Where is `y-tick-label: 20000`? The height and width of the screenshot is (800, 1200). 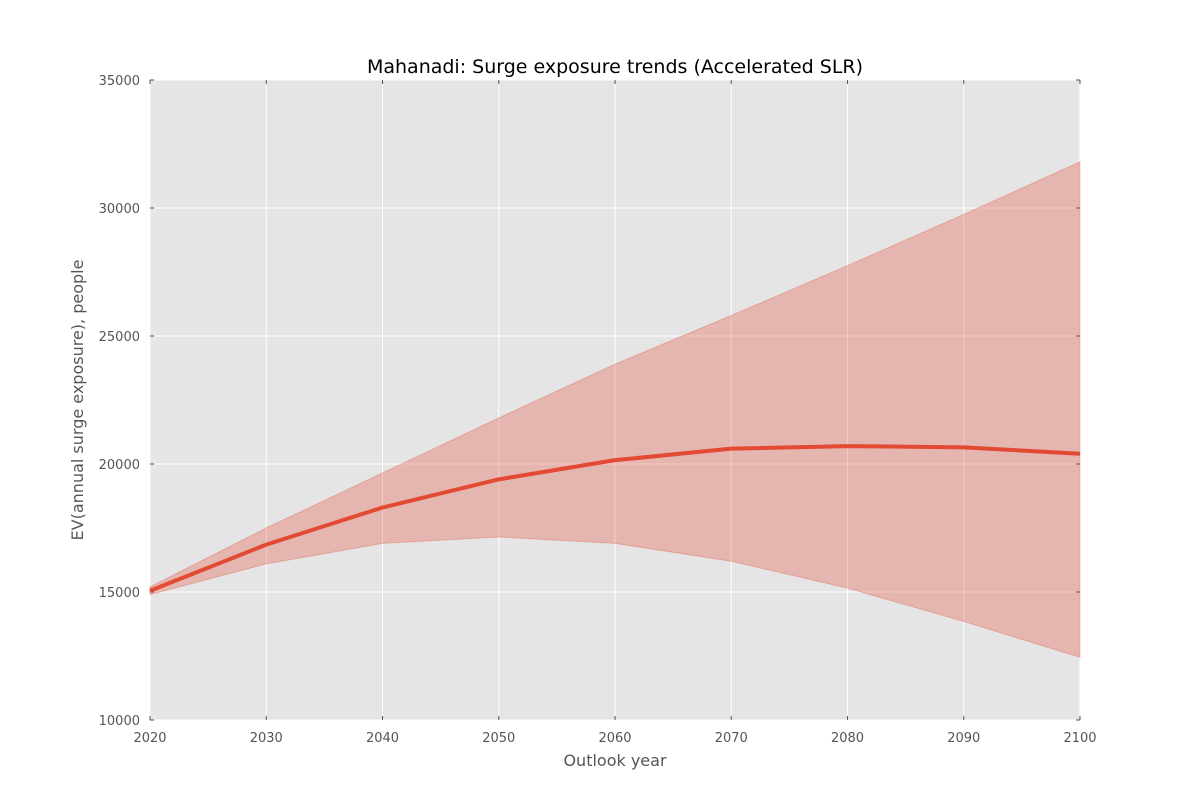 y-tick-label: 20000 is located at coordinates (119, 465).